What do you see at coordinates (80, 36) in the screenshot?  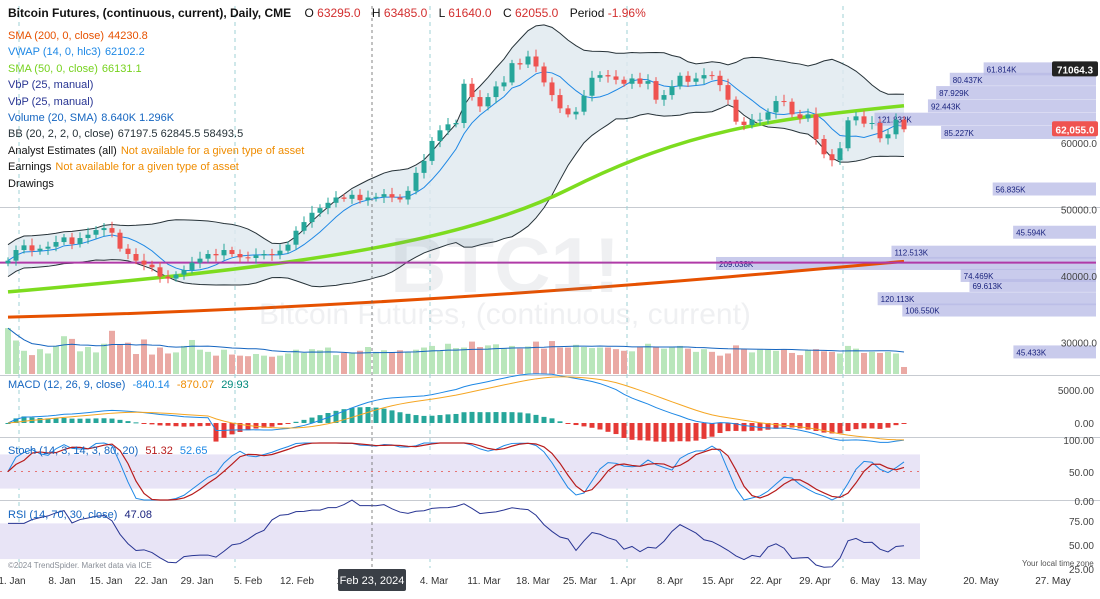 I see `legend-row: SMA (200, 0, close) 44230.8` at bounding box center [80, 36].